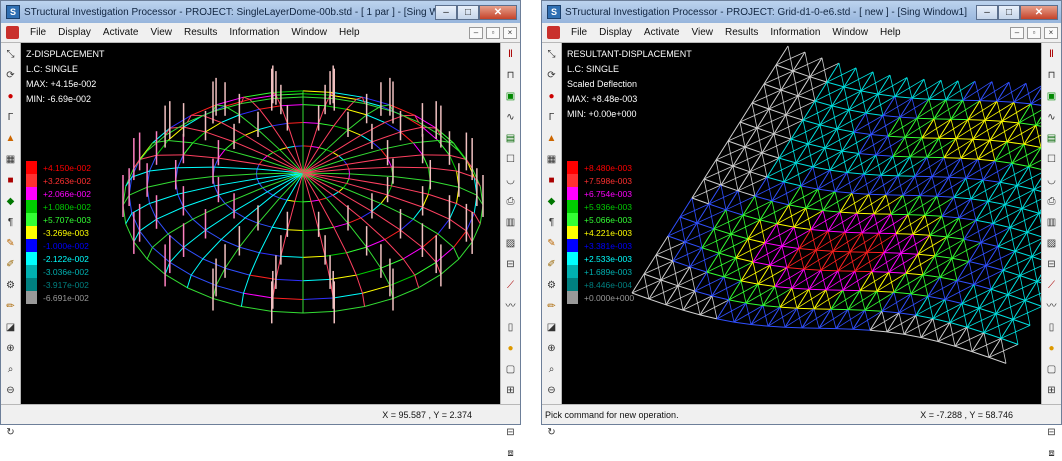  Describe the element at coordinates (1051, 54) in the screenshot. I see `frame-icon: Ⅱ` at that location.